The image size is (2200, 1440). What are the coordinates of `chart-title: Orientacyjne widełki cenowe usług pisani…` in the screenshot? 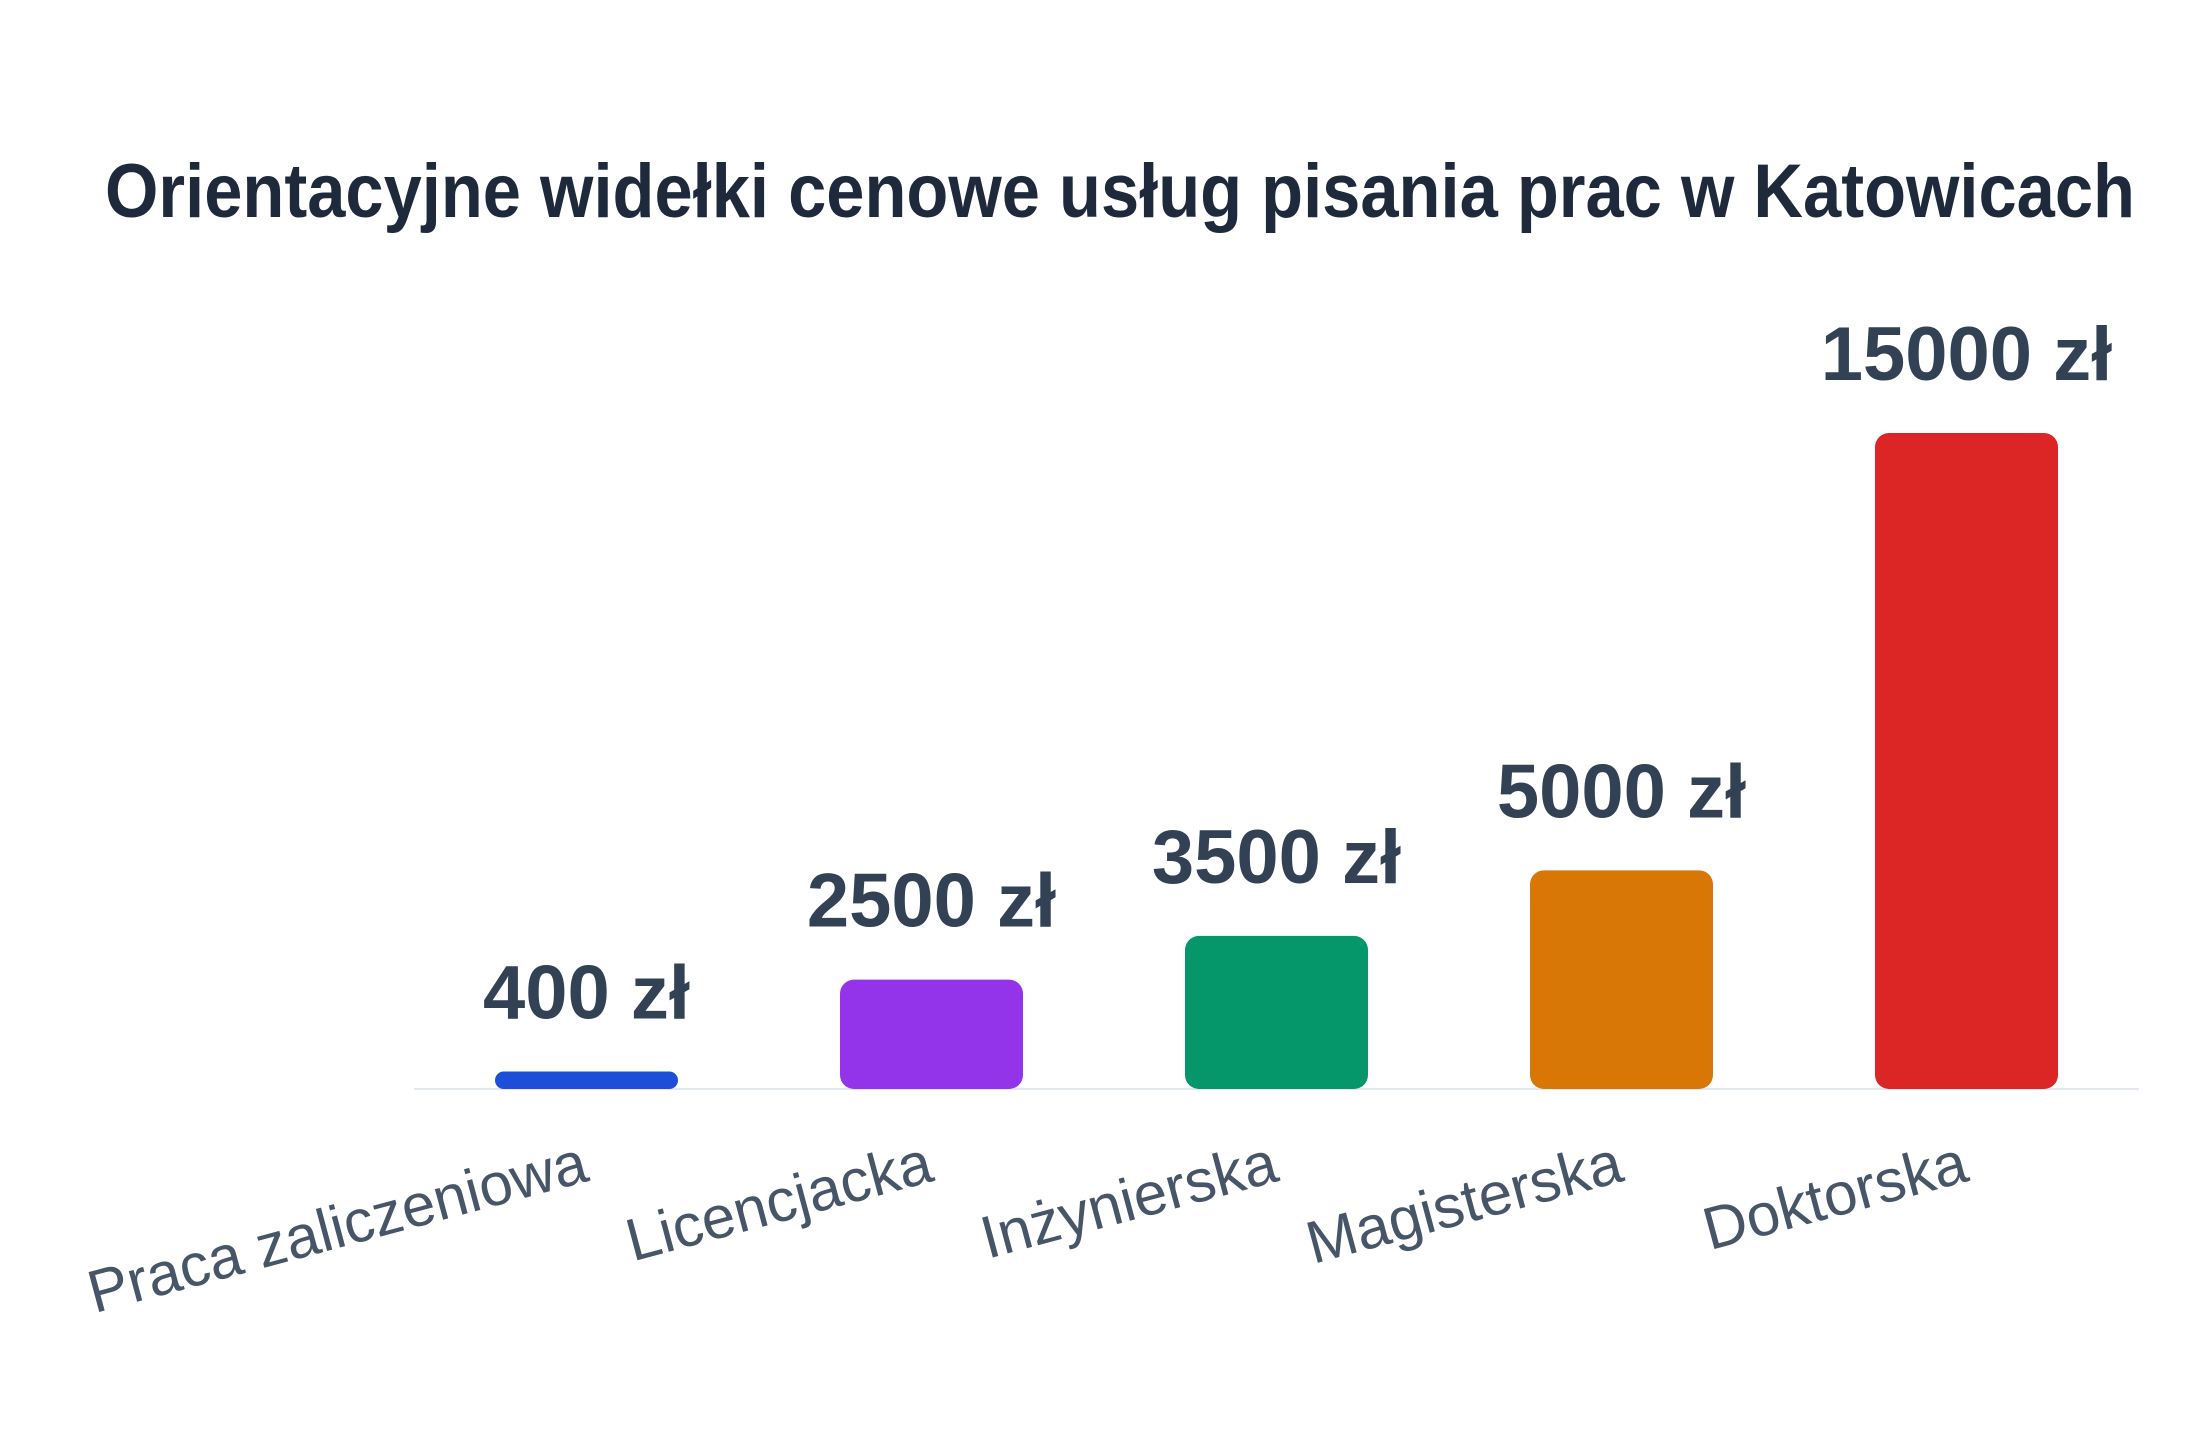 It's located at (1120, 191).